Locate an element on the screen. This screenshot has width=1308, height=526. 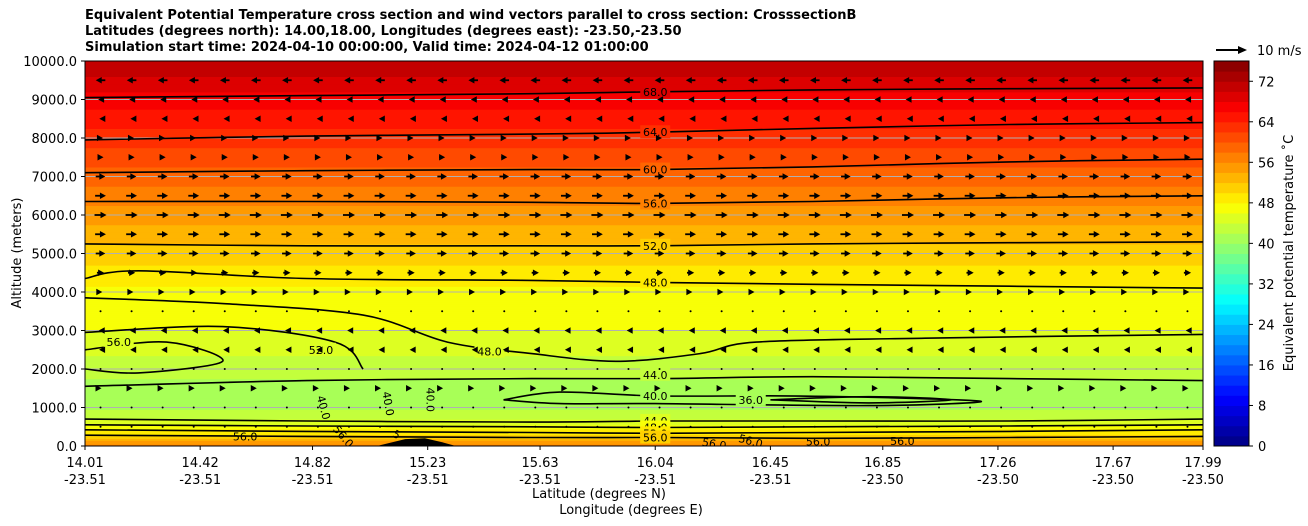
contour-label: 44.0 is located at coordinates (655, 375).